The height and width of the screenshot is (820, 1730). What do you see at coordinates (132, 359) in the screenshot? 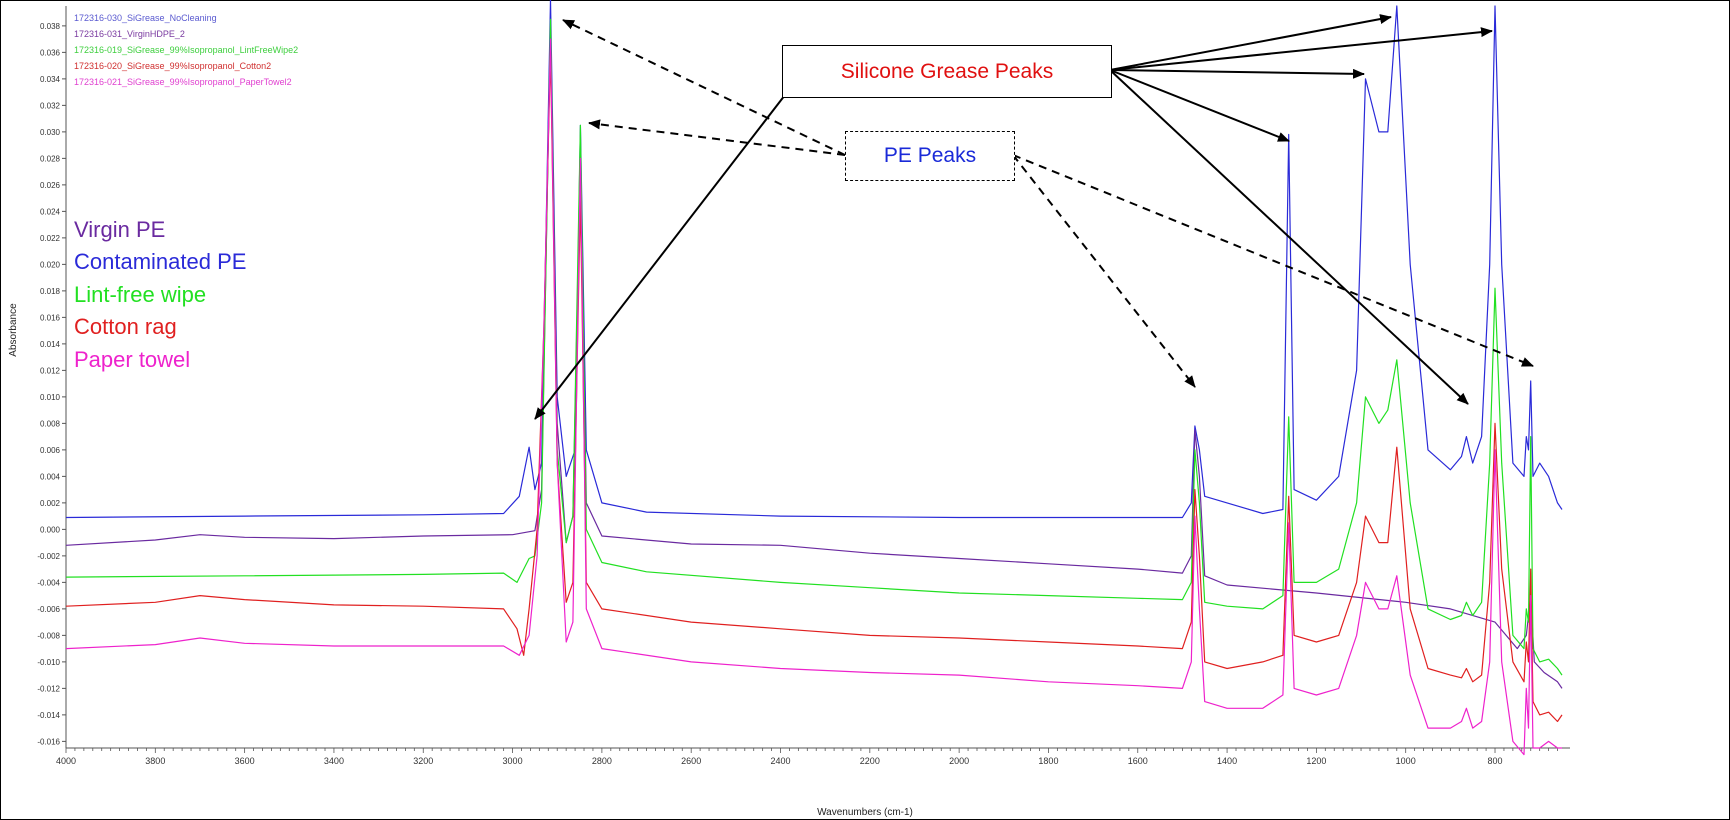
I see `sample-legend-paper: Paper towel` at bounding box center [132, 359].